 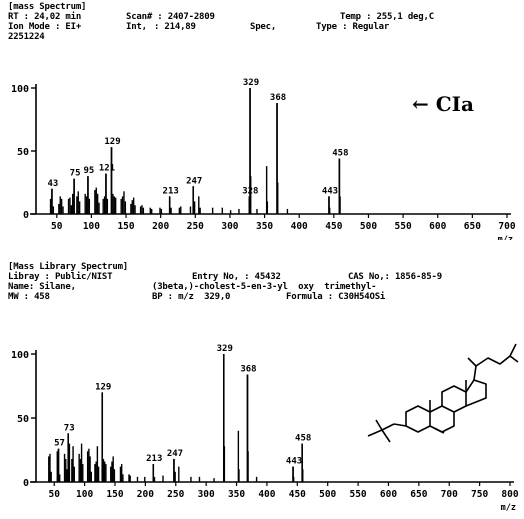 What do you see at coordinates (263, 27) in the screenshot?
I see `top-spec: Spec,` at bounding box center [263, 27].